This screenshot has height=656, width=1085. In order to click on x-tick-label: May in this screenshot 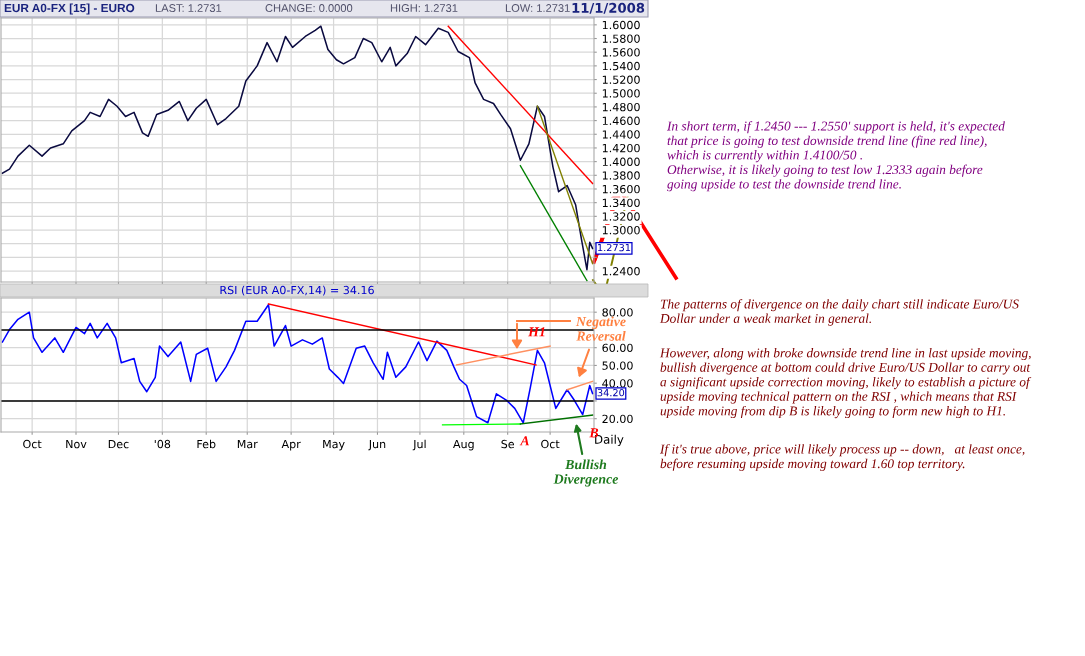, I will do `click(334, 445)`.